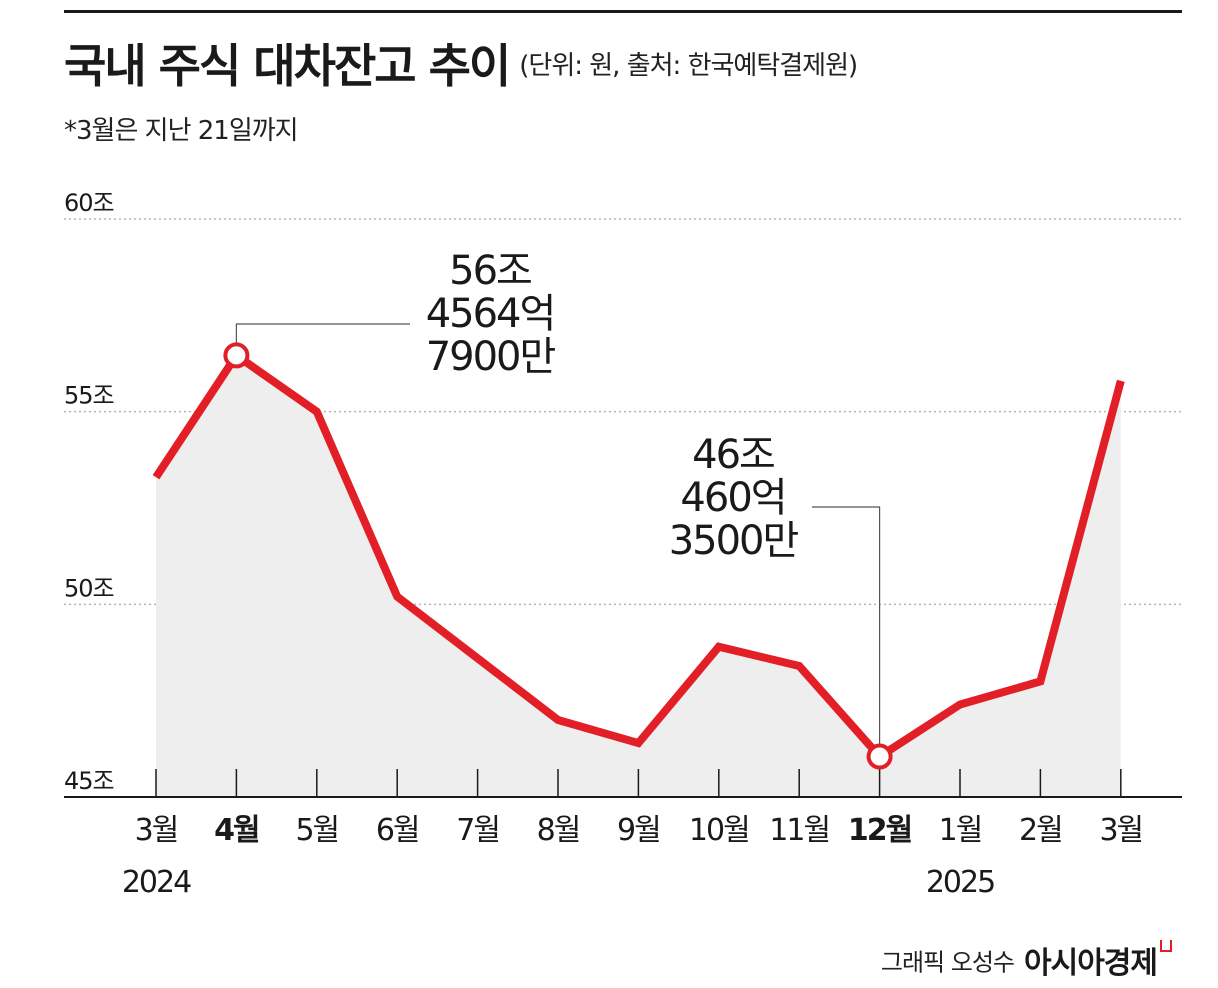 This screenshot has height=988, width=1218. What do you see at coordinates (89, 588) in the screenshot?
I see `y-tick-label: 50조` at bounding box center [89, 588].